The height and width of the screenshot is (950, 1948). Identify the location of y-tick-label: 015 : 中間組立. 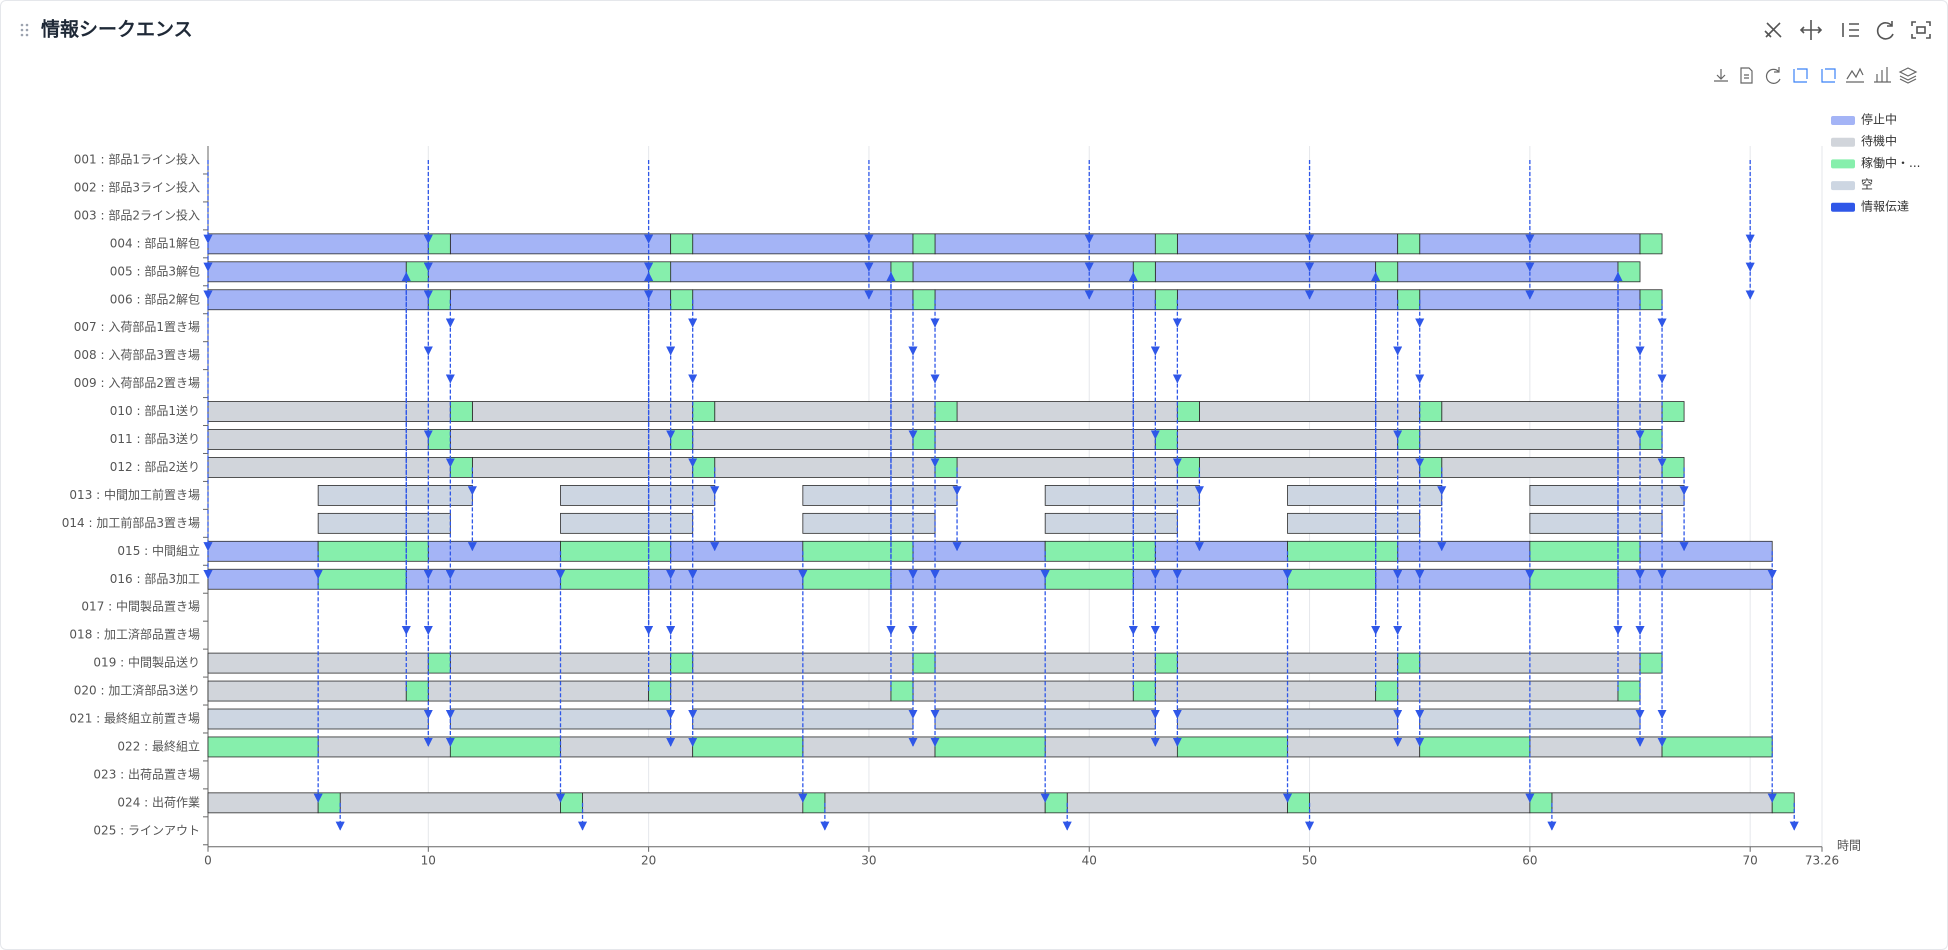
(158, 550).